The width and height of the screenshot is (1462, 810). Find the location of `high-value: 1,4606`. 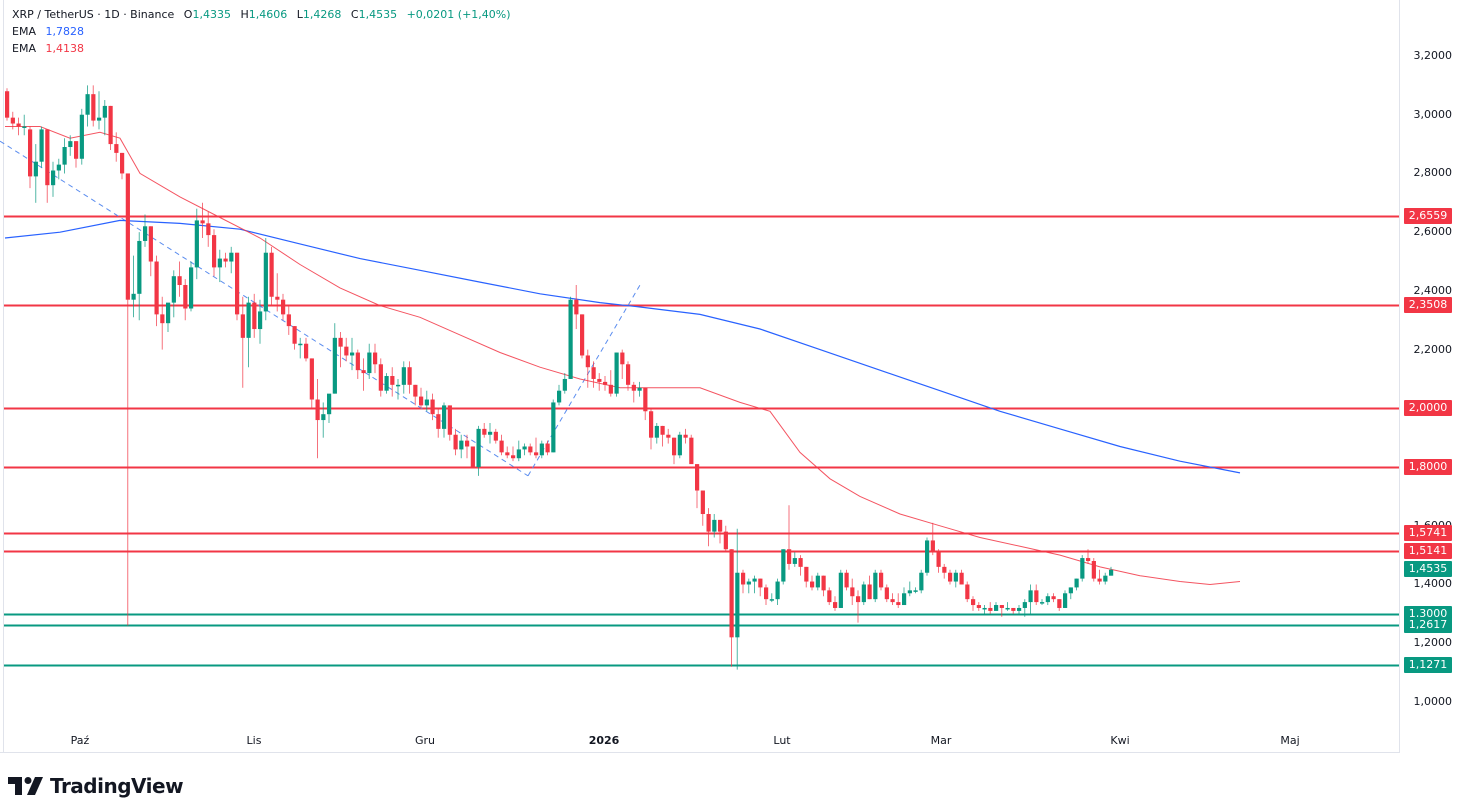

high-value: 1,4606 is located at coordinates (268, 14).